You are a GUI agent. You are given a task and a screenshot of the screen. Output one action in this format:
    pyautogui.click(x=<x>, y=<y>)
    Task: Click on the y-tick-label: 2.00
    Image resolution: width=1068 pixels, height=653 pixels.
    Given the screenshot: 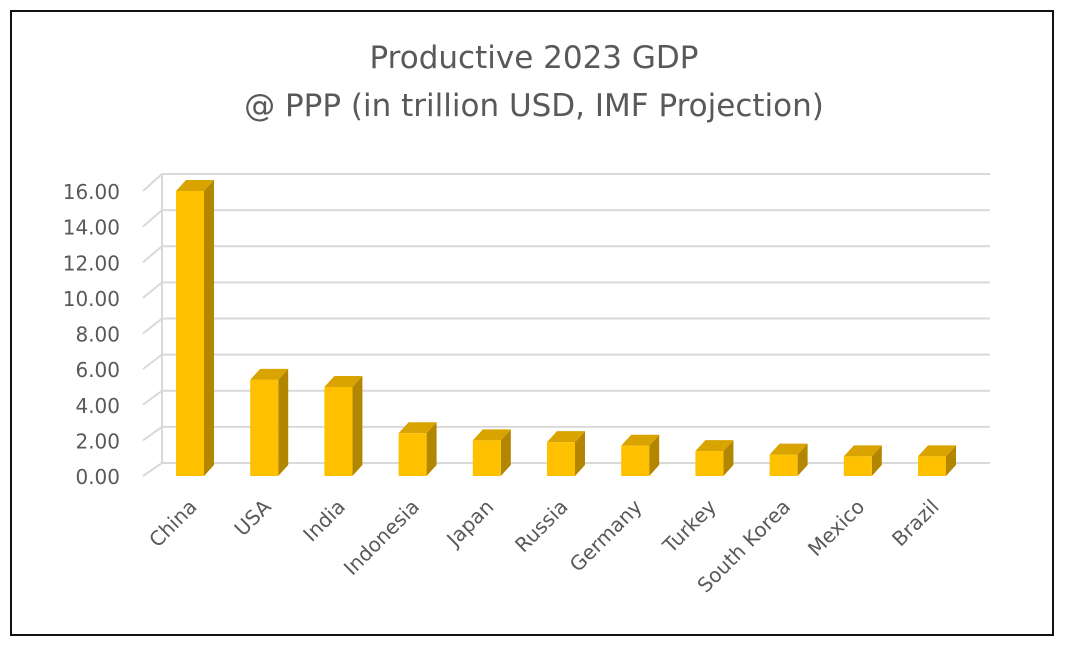 What is the action you would take?
    pyautogui.click(x=97, y=441)
    